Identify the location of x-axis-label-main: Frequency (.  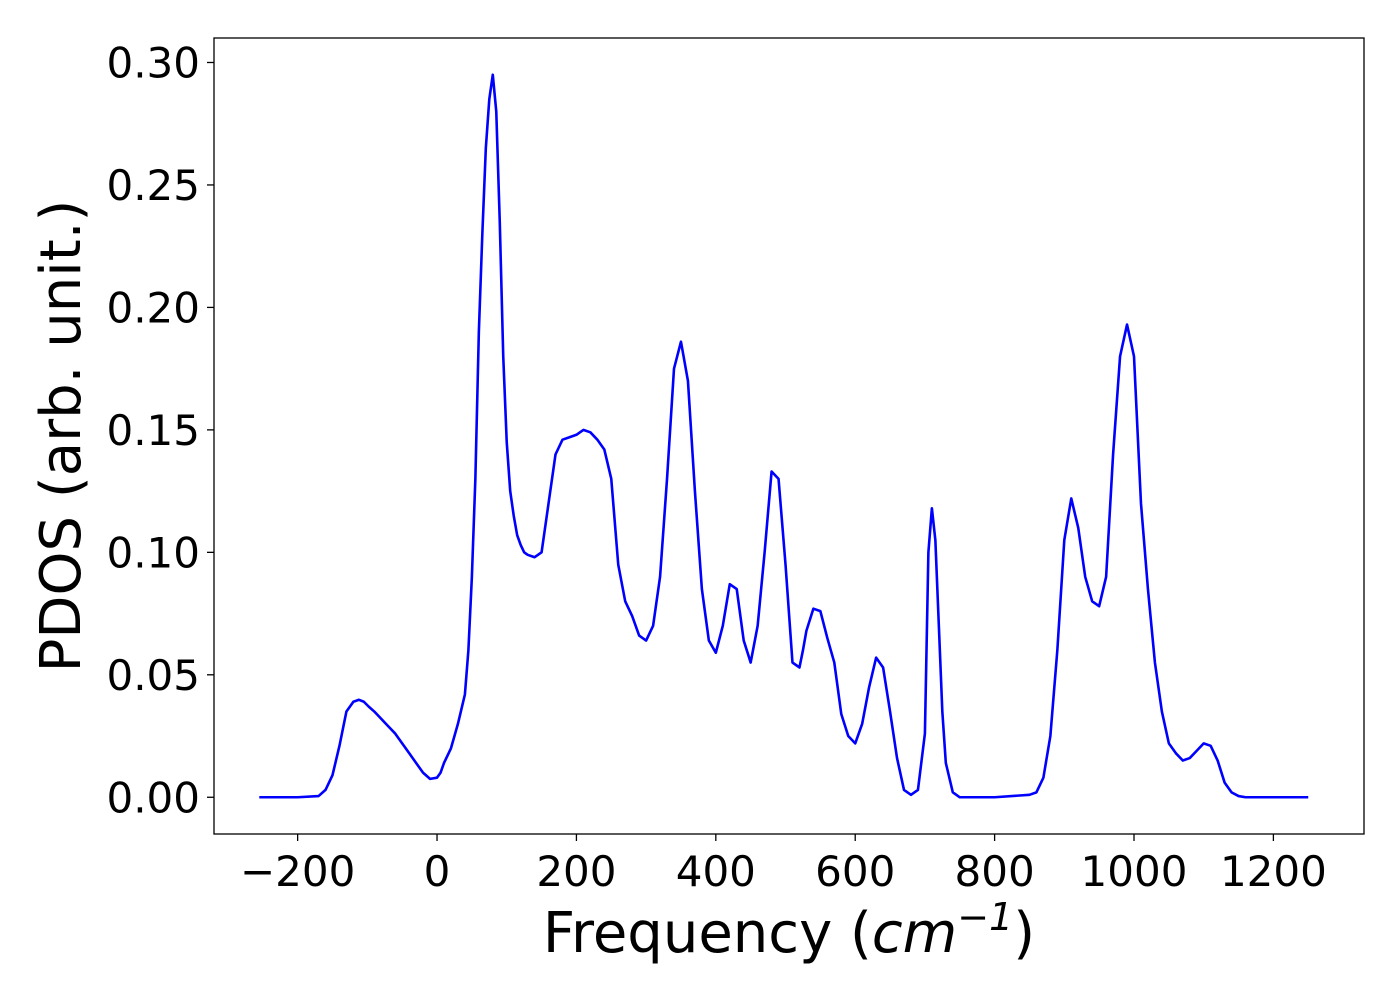
(707, 933).